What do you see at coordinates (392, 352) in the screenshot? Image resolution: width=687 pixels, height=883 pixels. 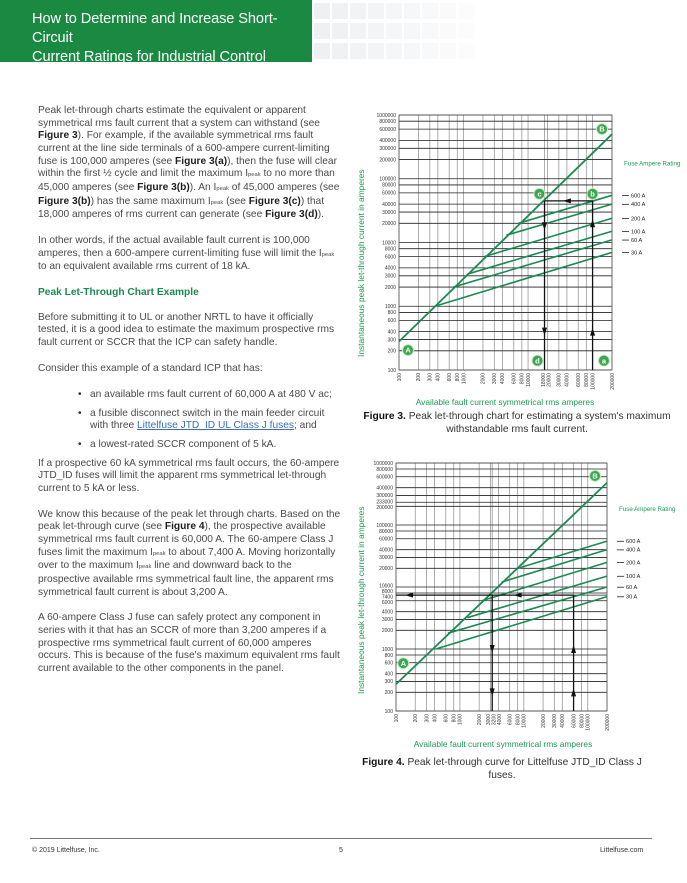 I see `y-tick-label: 200` at bounding box center [392, 352].